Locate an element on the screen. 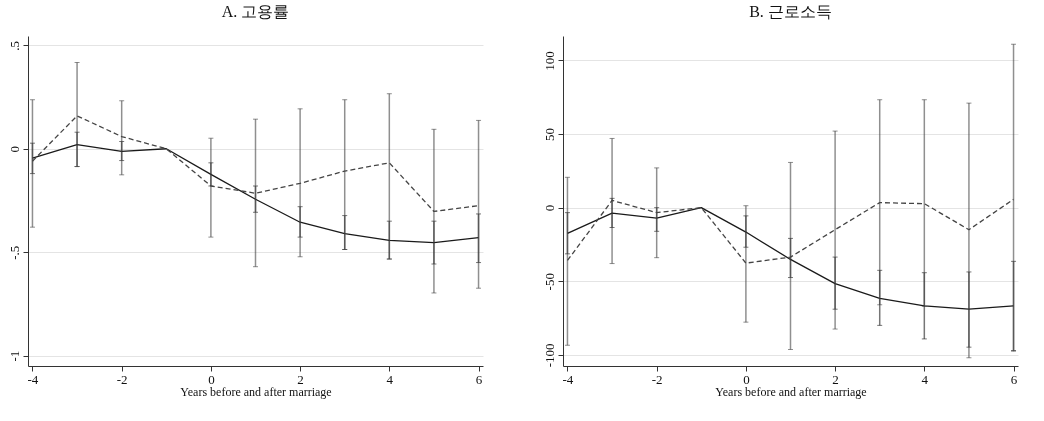 The width and height of the screenshot is (1044, 421). chart-title: B. 근로소득 is located at coordinates (790, 11).